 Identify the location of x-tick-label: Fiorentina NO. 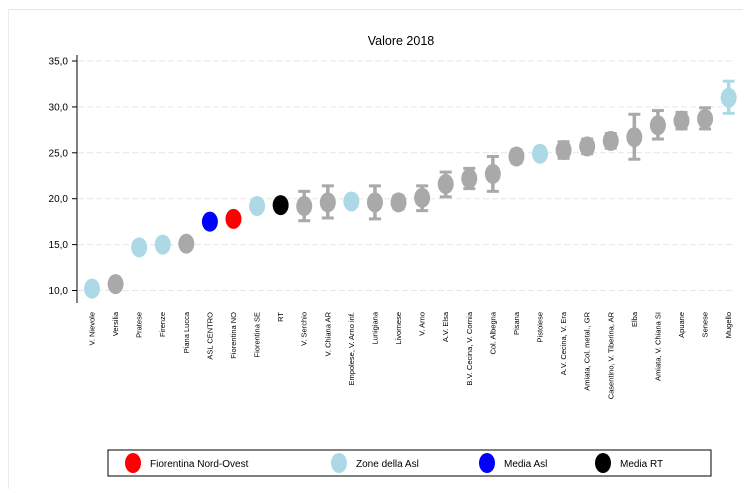
(233, 335).